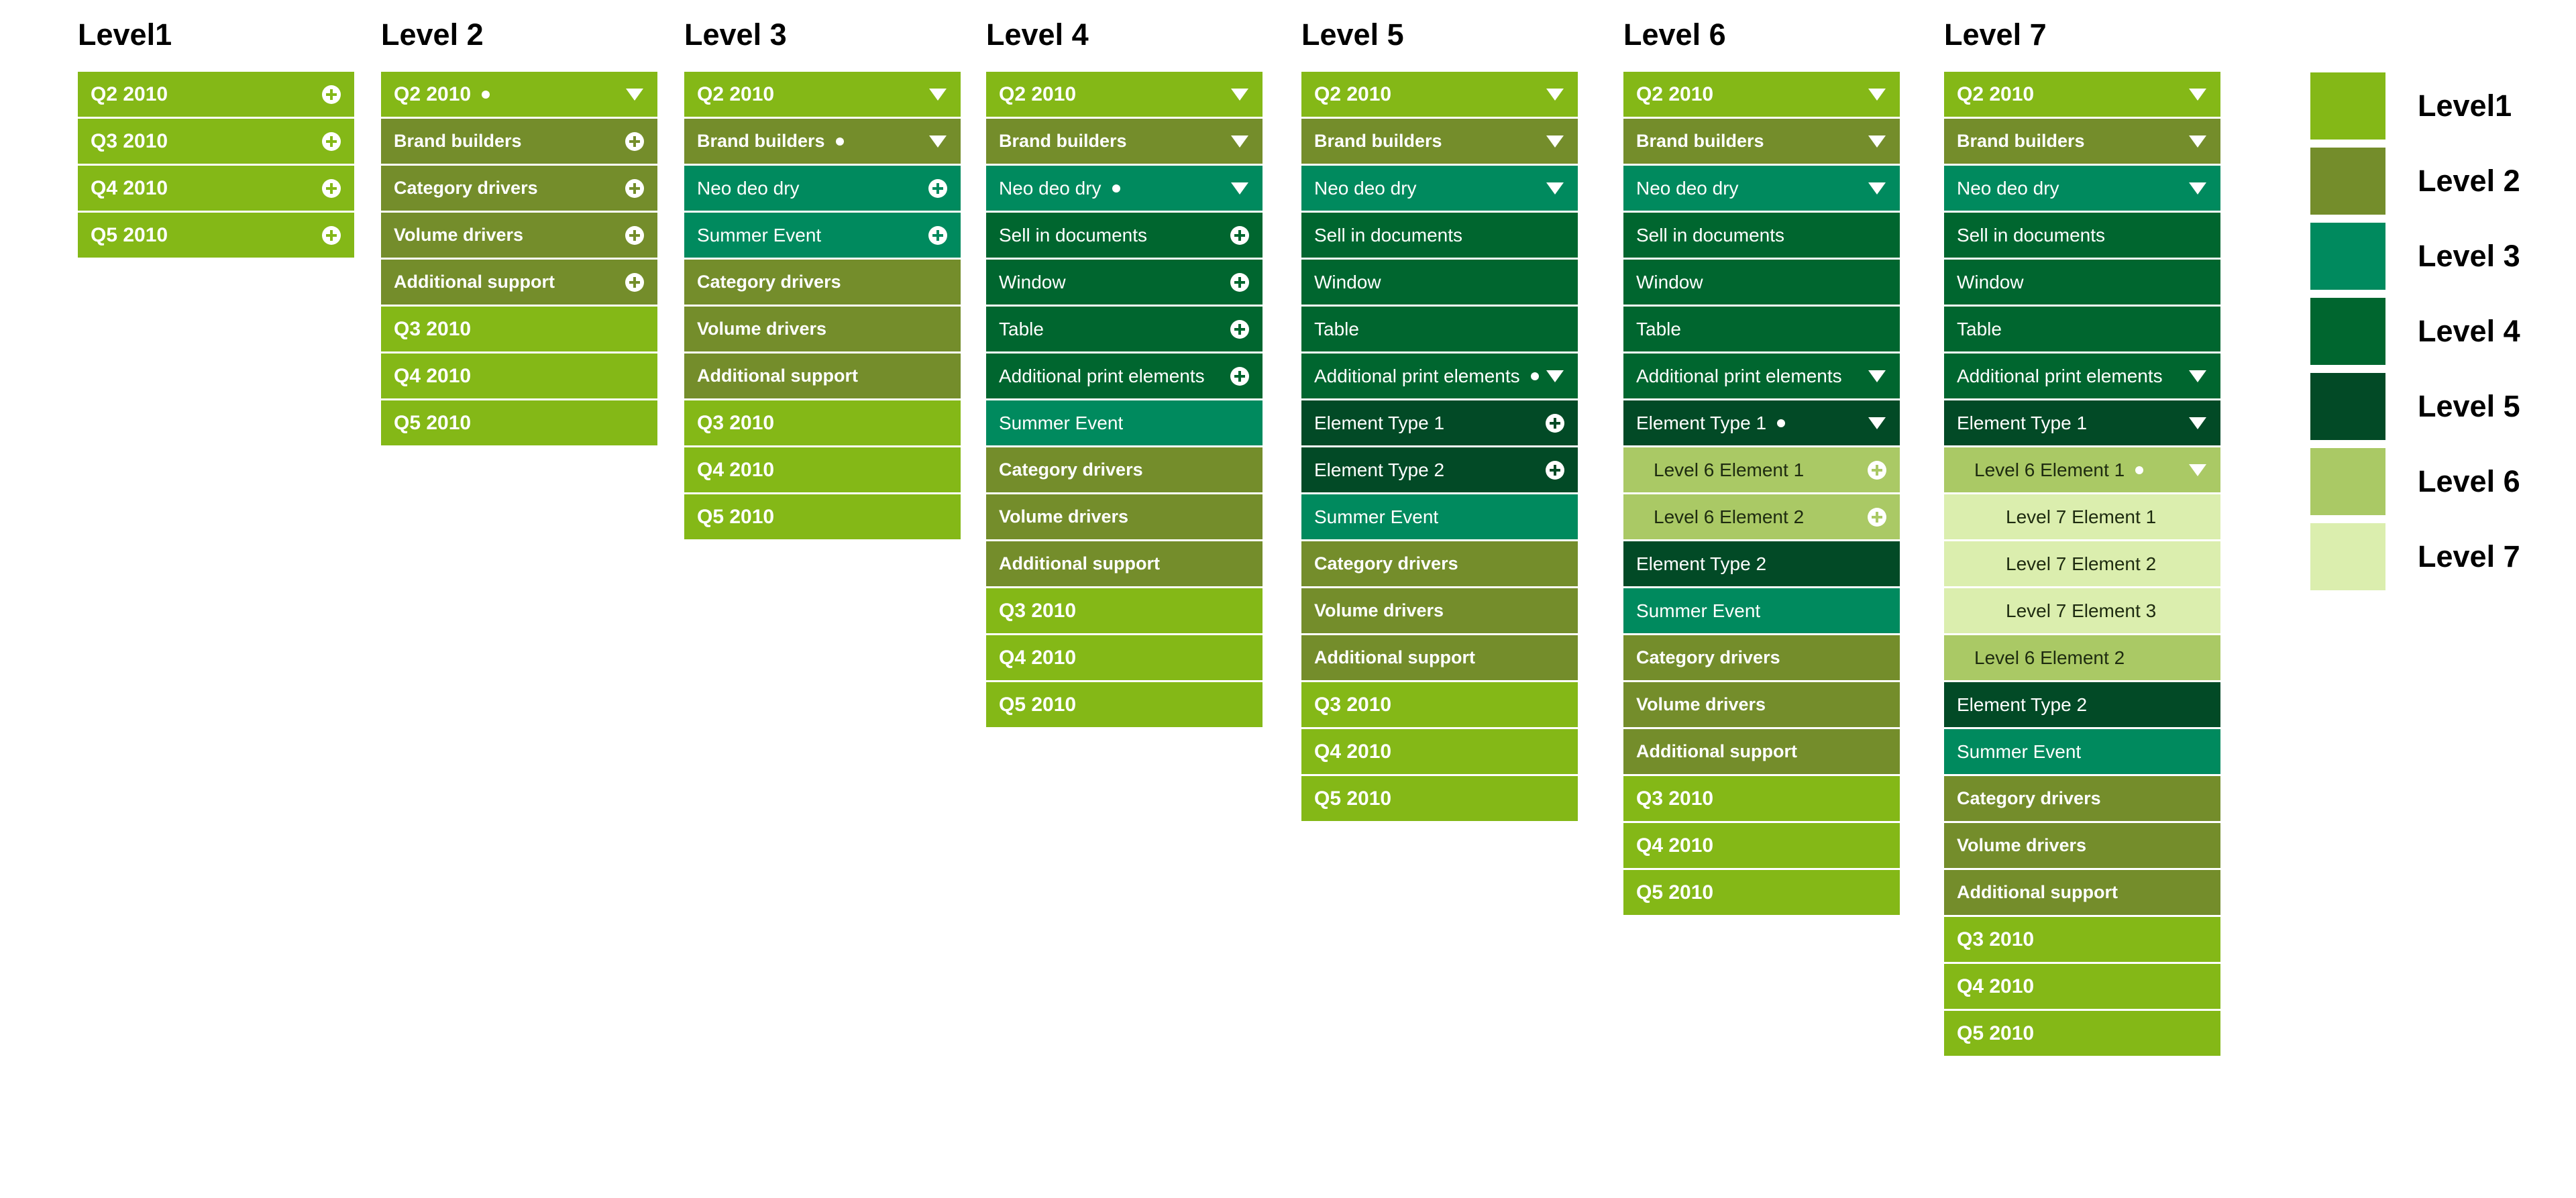 The image size is (2576, 1198). What do you see at coordinates (1439, 424) in the screenshot?
I see `menu-item-level-5: Element Type 1` at bounding box center [1439, 424].